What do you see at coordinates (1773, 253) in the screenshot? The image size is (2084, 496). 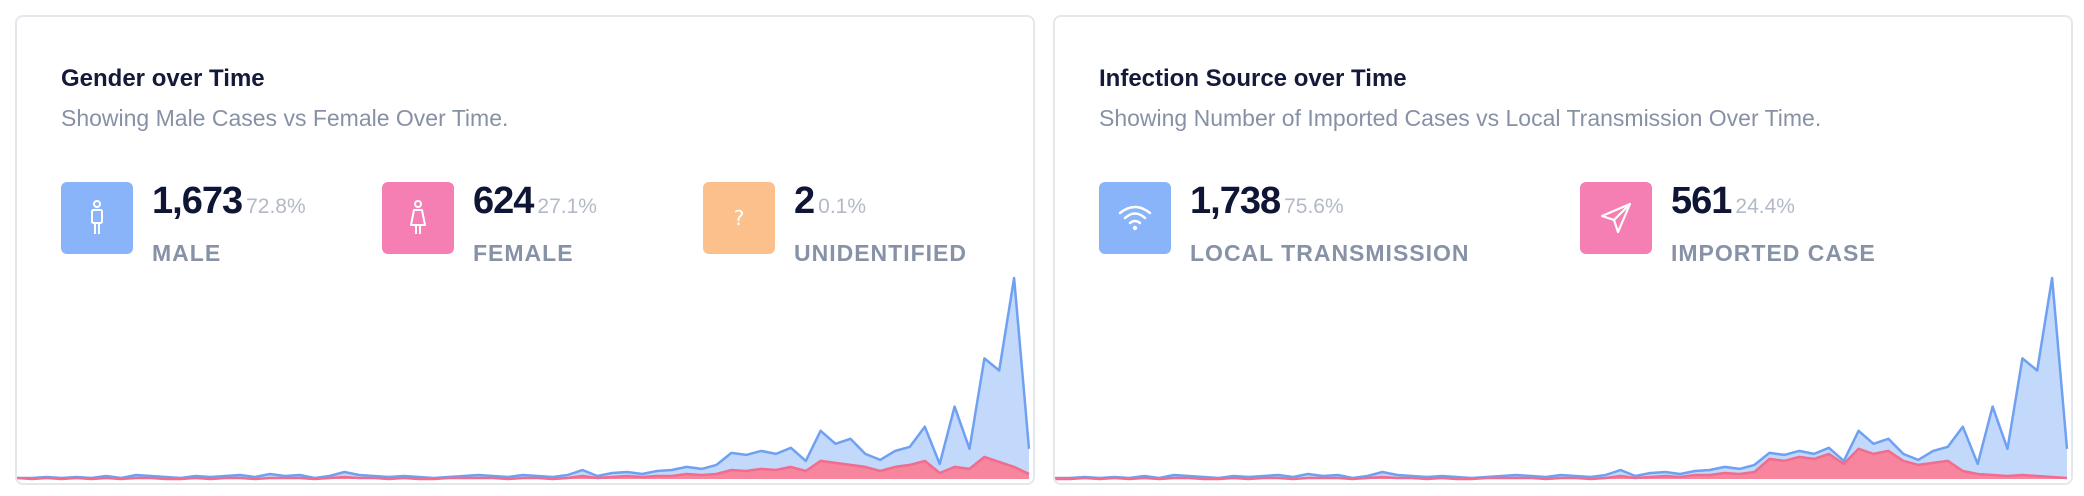 I see `imported-case-label: IMPORTED CASE` at bounding box center [1773, 253].